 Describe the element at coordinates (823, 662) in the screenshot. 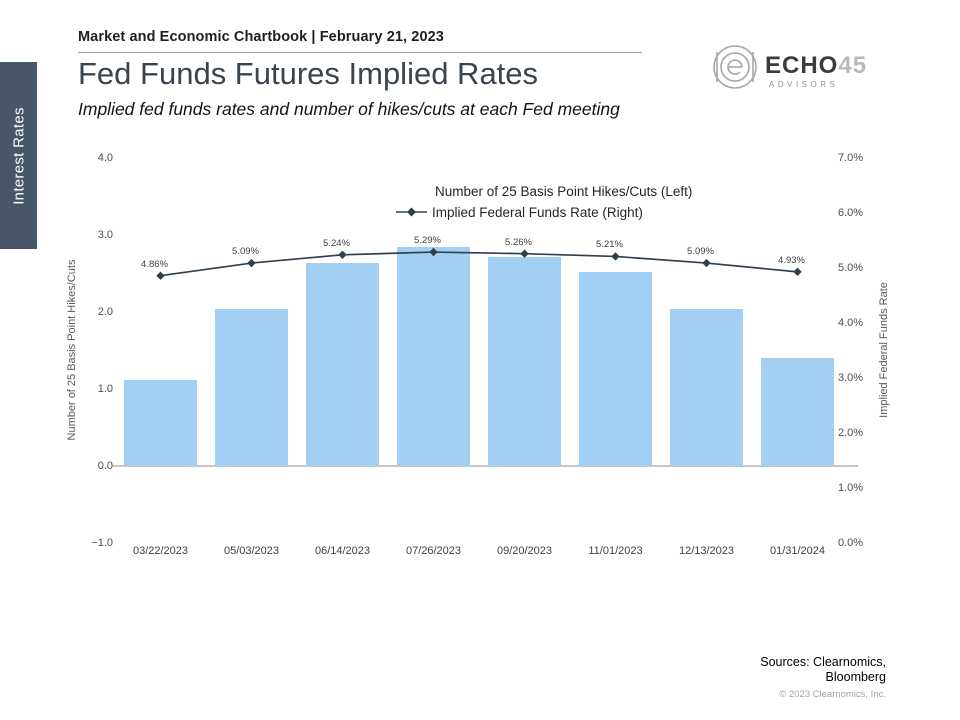

I see `sources-line-1: Sources: Clearnomics,` at that location.